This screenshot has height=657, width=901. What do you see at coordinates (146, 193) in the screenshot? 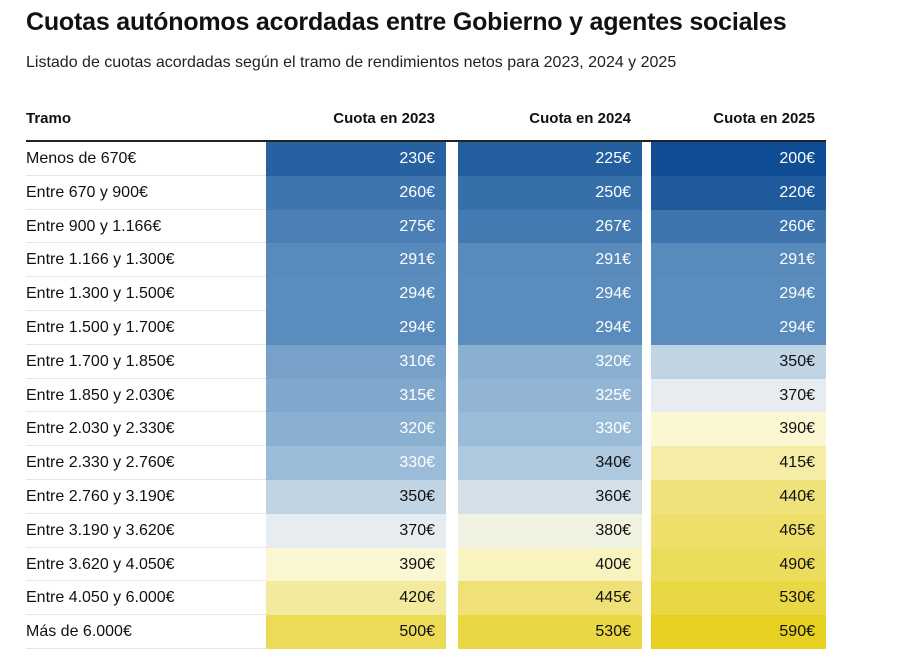
I see `row-label: Entre 670 y 900€` at bounding box center [146, 193].